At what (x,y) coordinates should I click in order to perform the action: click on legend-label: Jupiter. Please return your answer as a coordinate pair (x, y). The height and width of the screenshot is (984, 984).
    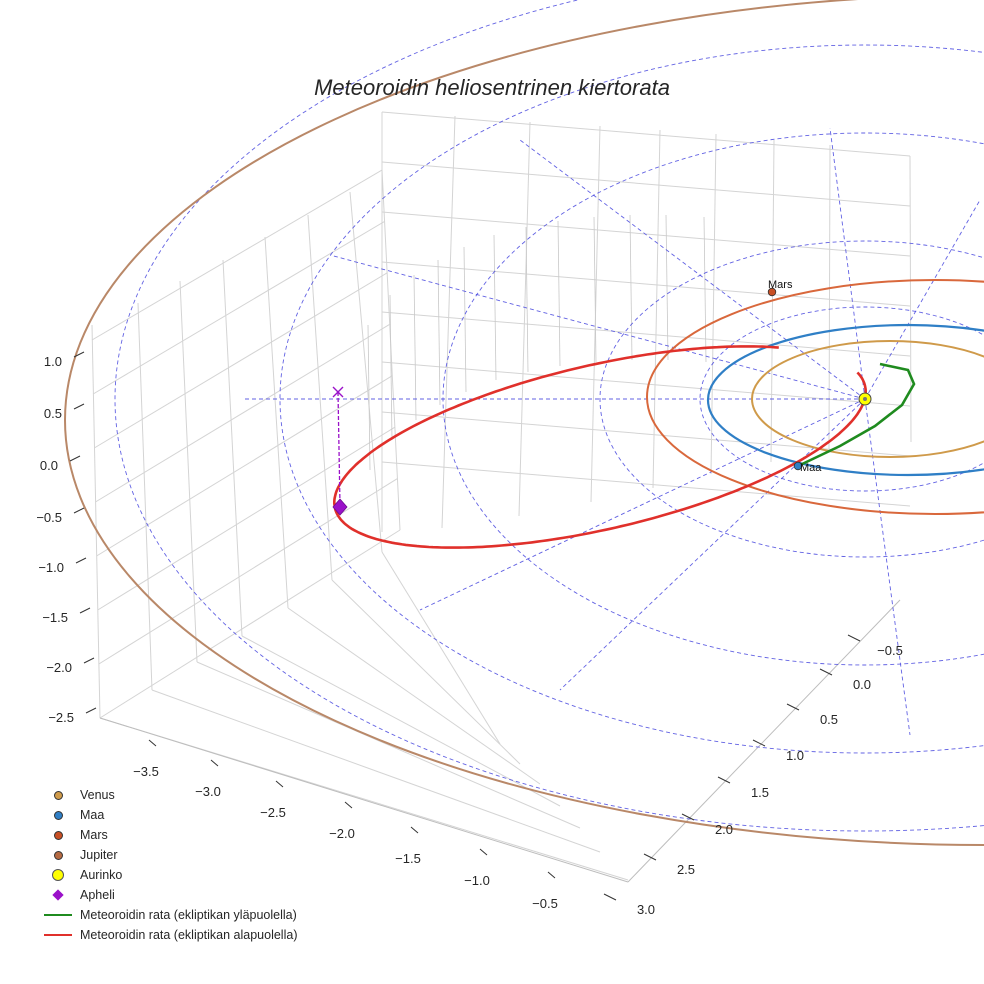
    Looking at the image, I should click on (99, 855).